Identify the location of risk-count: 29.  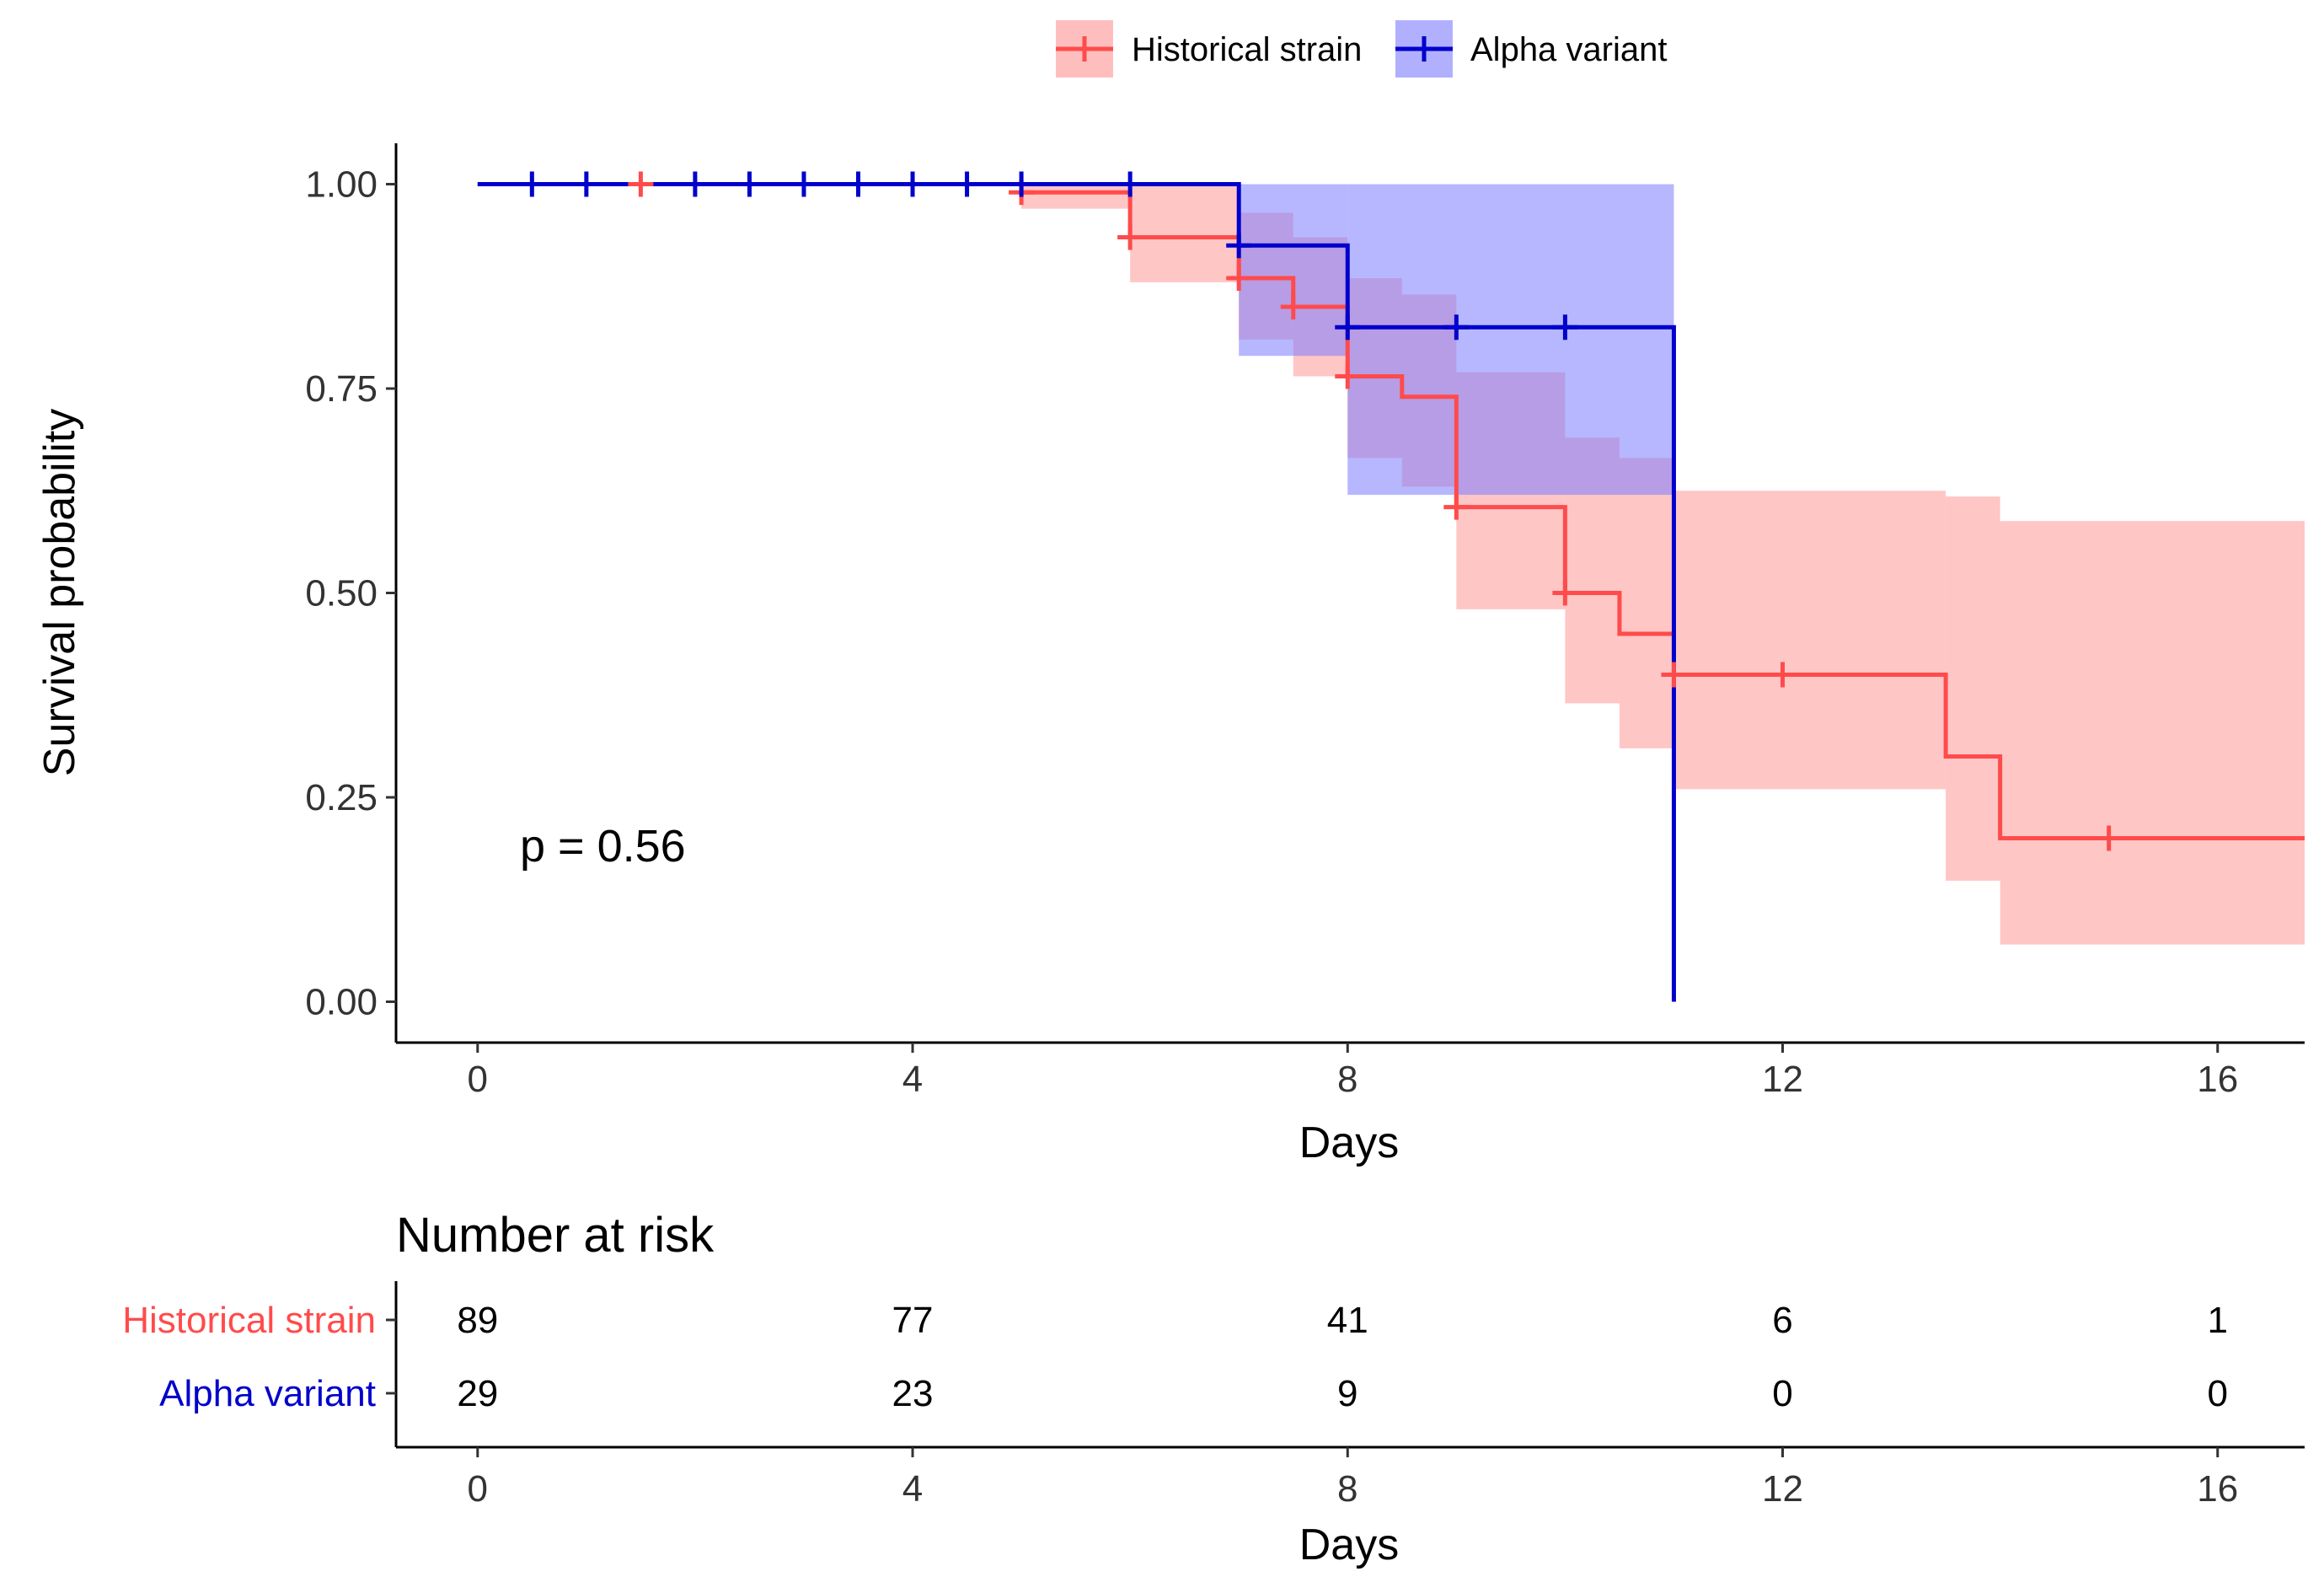
(478, 1393).